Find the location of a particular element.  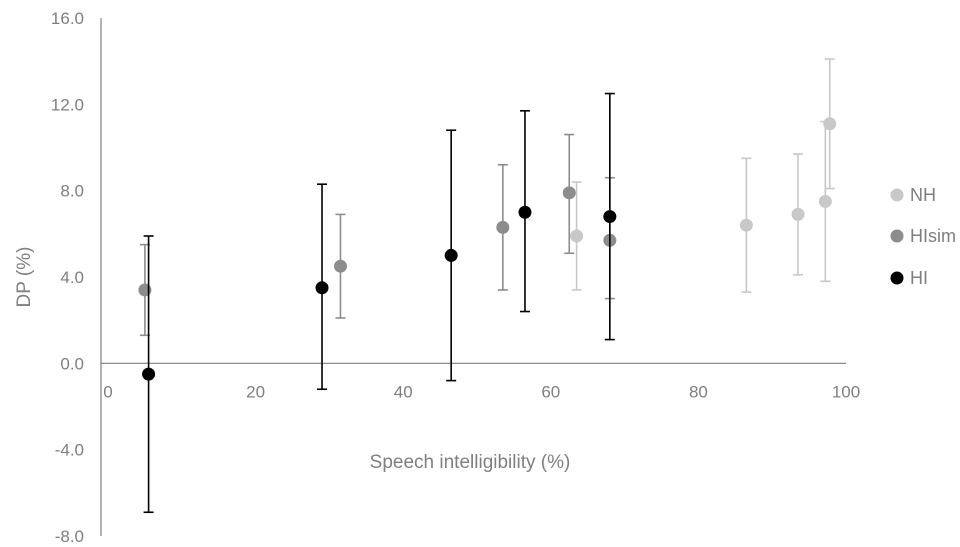

y-tick-label: -4.0 is located at coordinates (69, 450).